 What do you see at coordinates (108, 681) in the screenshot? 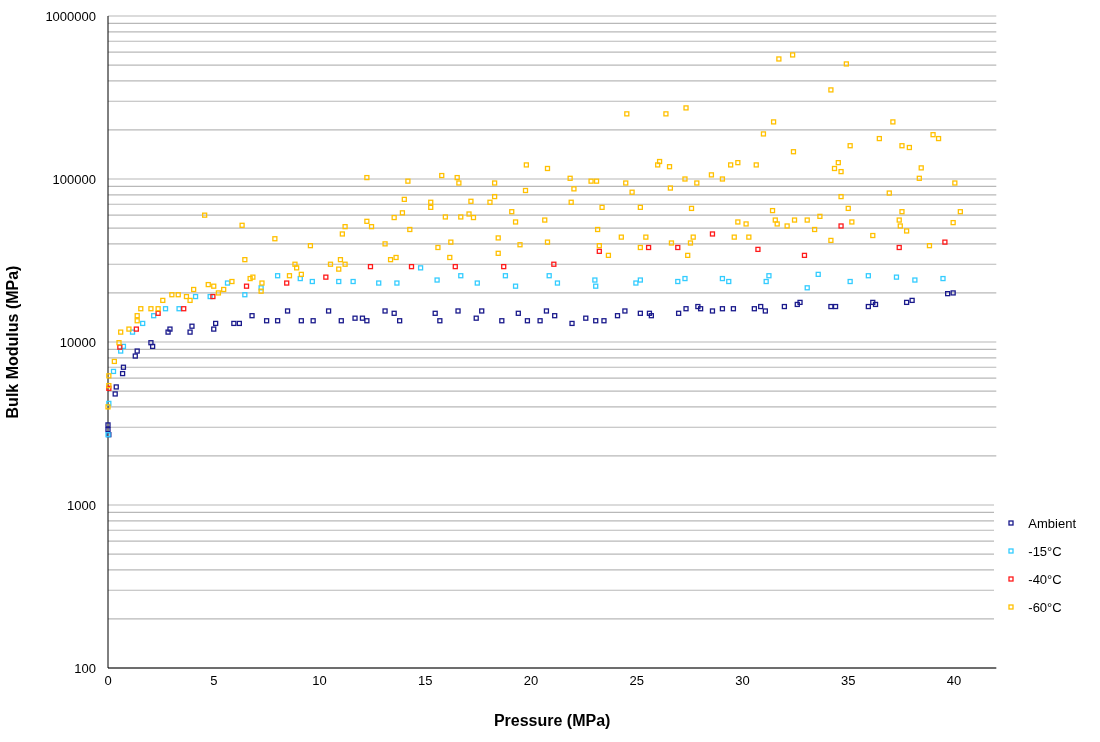
I see `x-tick-label: 0` at bounding box center [108, 681].